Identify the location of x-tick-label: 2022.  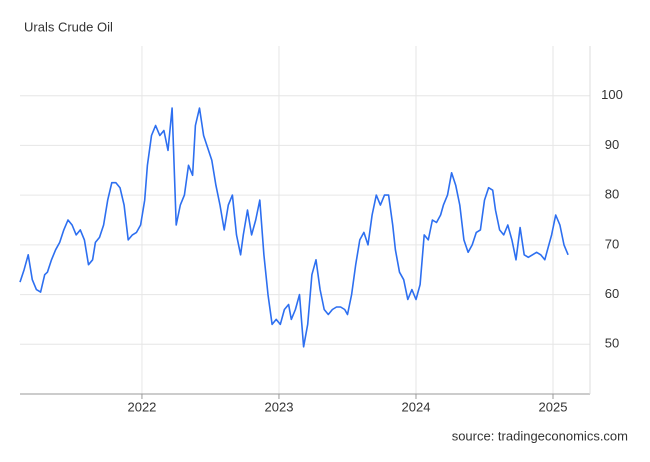
(141, 406).